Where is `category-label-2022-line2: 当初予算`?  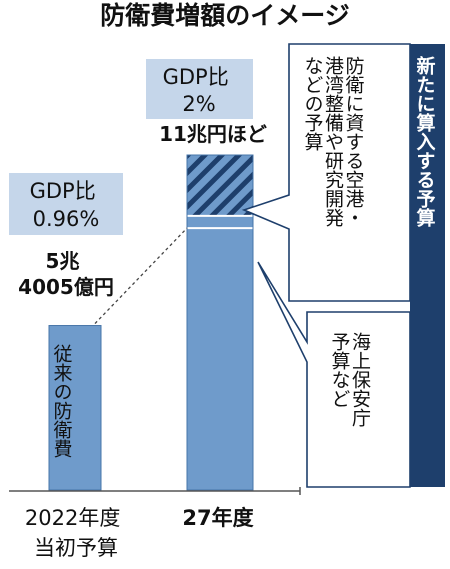 category-label-2022-line2: 当初予算 is located at coordinates (76, 548).